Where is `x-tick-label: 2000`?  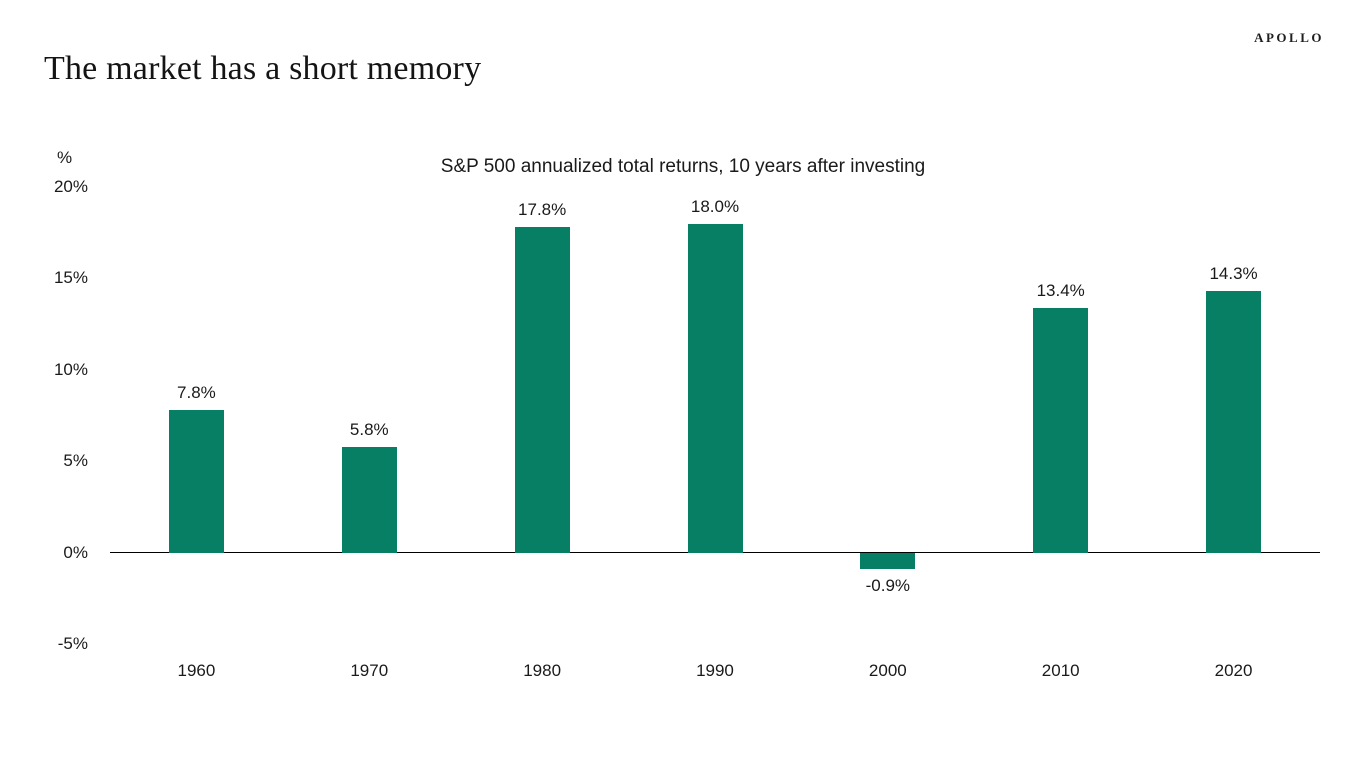 x-tick-label: 2000 is located at coordinates (887, 670).